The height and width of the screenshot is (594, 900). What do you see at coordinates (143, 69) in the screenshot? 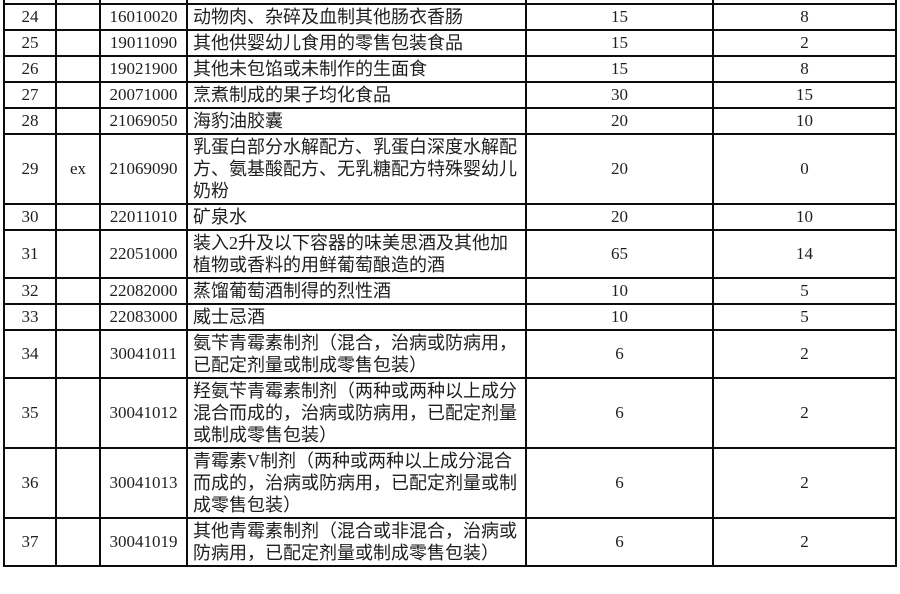
I see `hs-code-cell: 19021900` at bounding box center [143, 69].